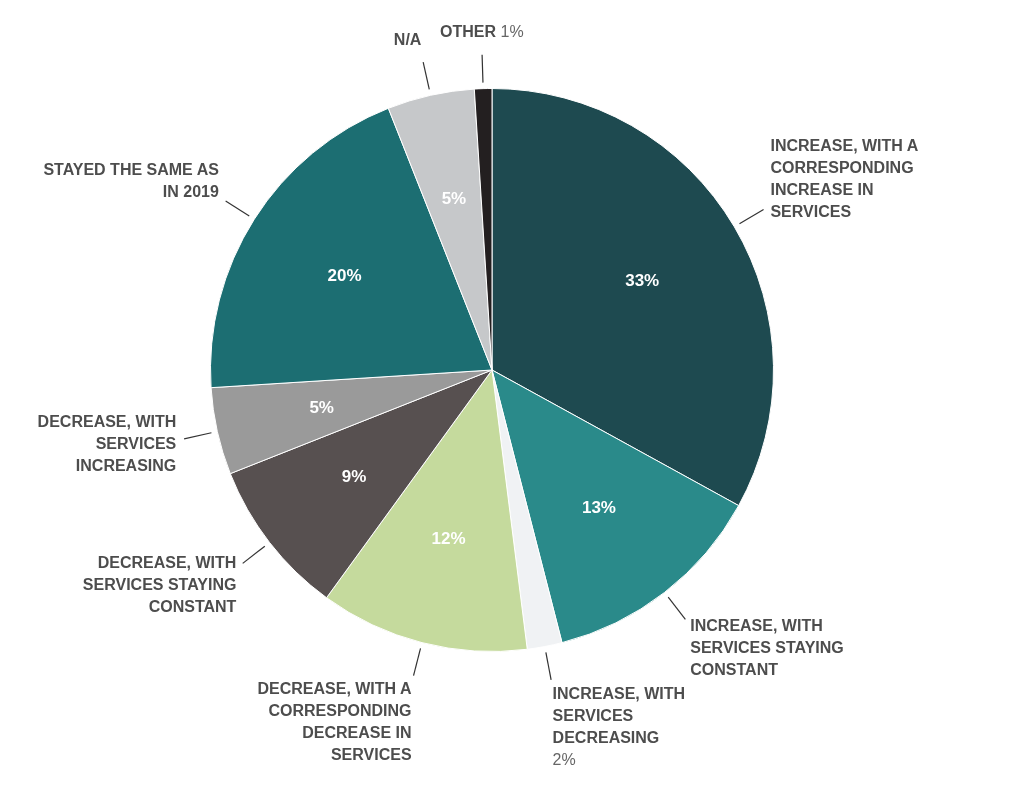  Describe the element at coordinates (468, 32) in the screenshot. I see `slice-label: OTHER` at that location.